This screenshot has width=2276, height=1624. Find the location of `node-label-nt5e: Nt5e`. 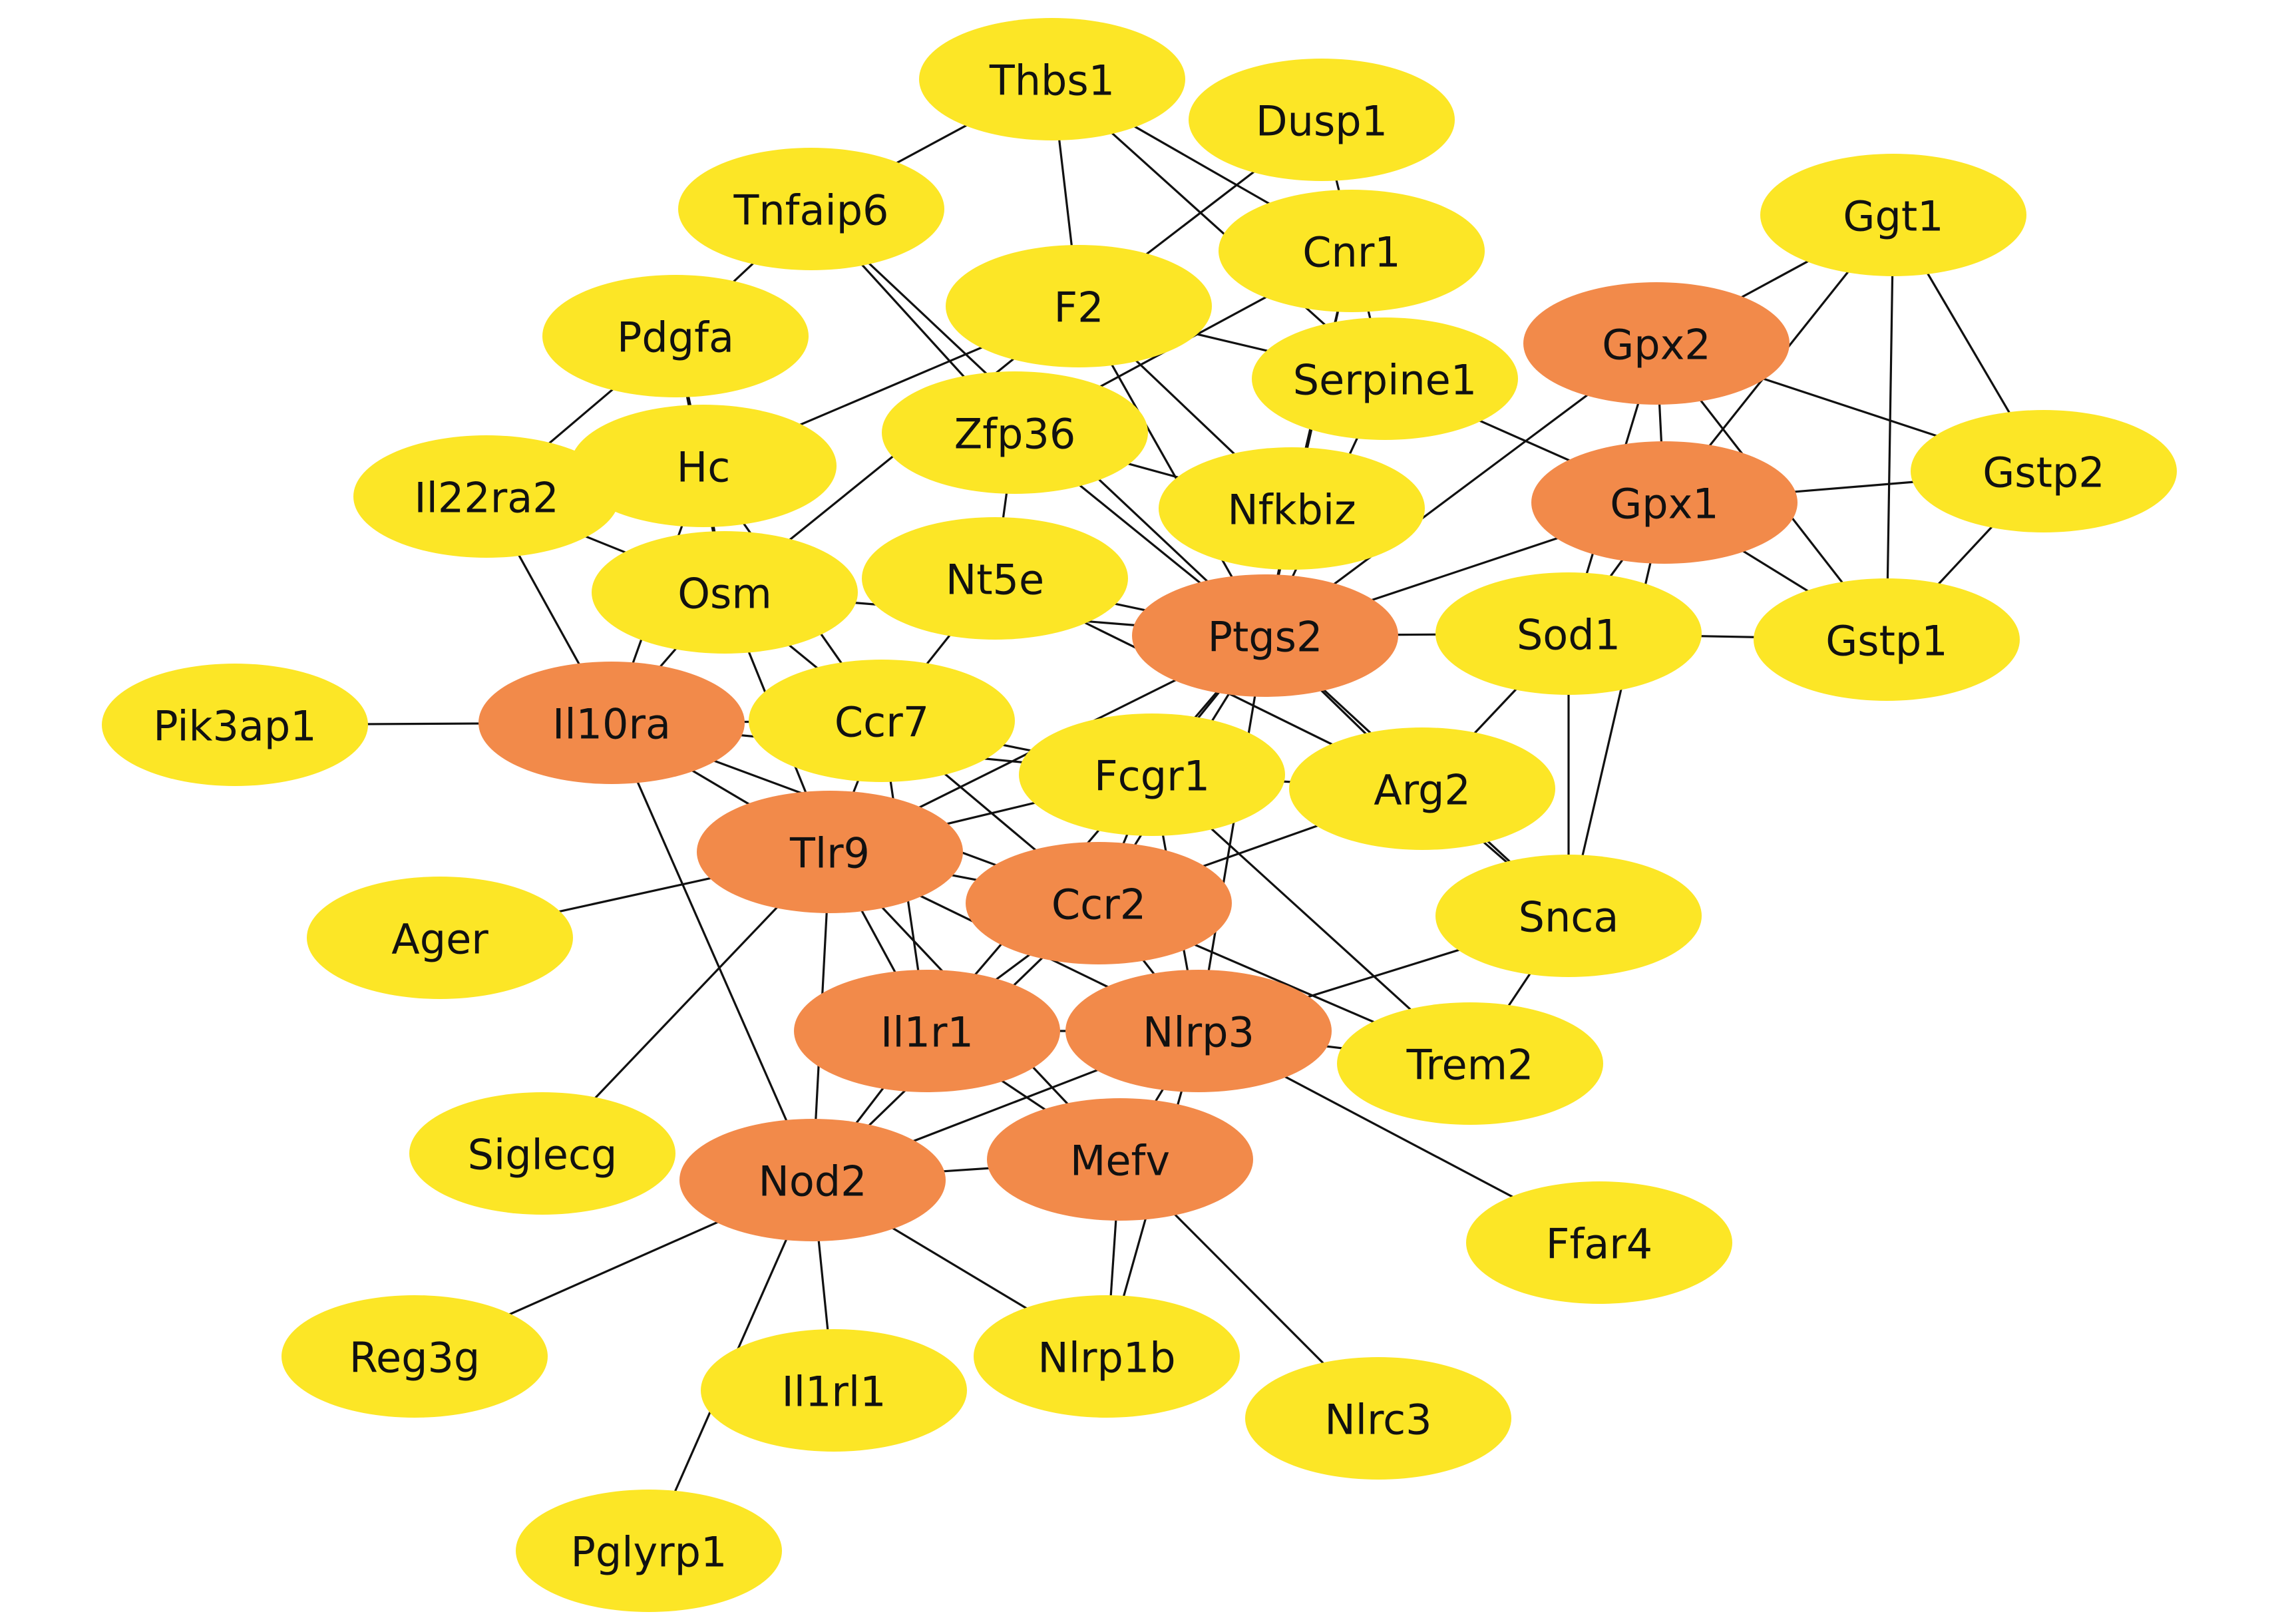

node-label-nt5e: Nt5e is located at coordinates (995, 580).